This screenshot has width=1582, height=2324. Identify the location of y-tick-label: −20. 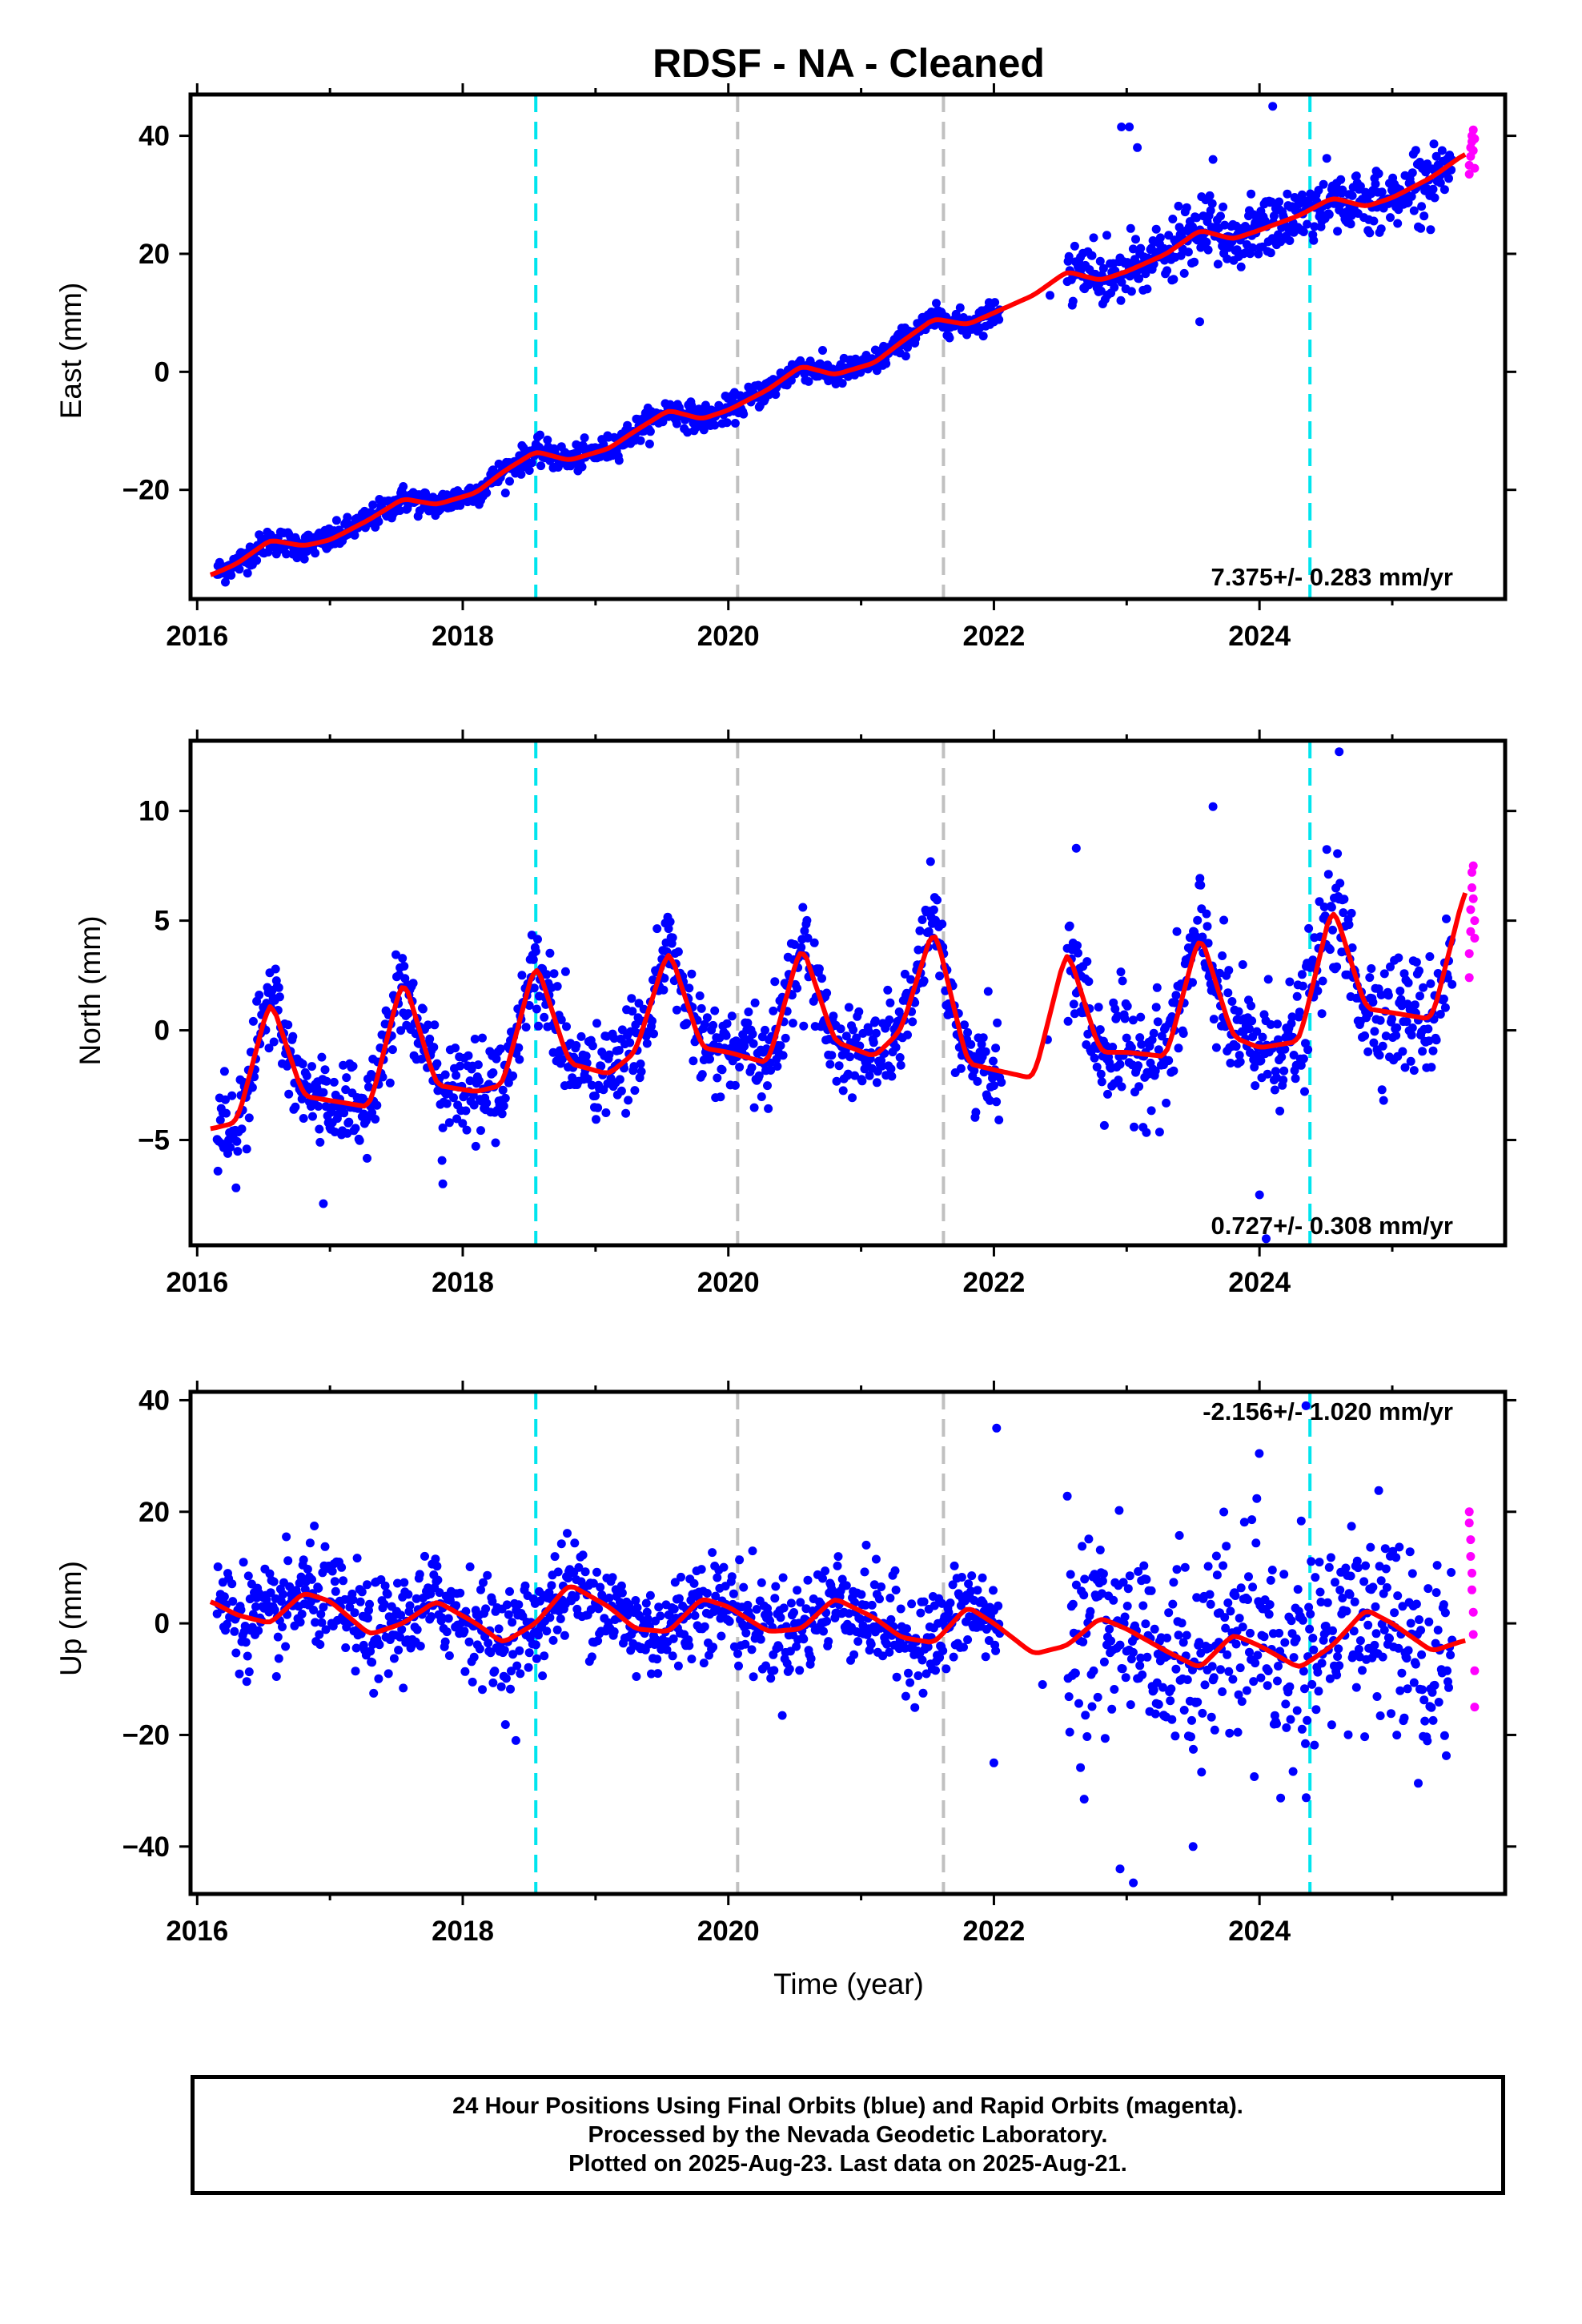
(146, 1735).